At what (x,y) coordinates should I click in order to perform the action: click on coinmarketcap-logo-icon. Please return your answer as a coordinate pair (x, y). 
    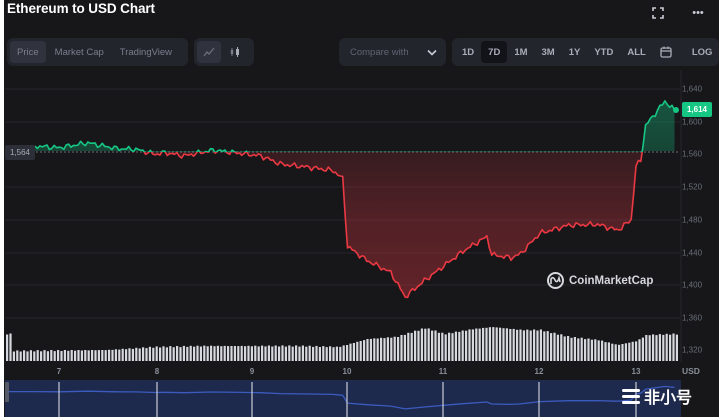
    Looking at the image, I should click on (555, 280).